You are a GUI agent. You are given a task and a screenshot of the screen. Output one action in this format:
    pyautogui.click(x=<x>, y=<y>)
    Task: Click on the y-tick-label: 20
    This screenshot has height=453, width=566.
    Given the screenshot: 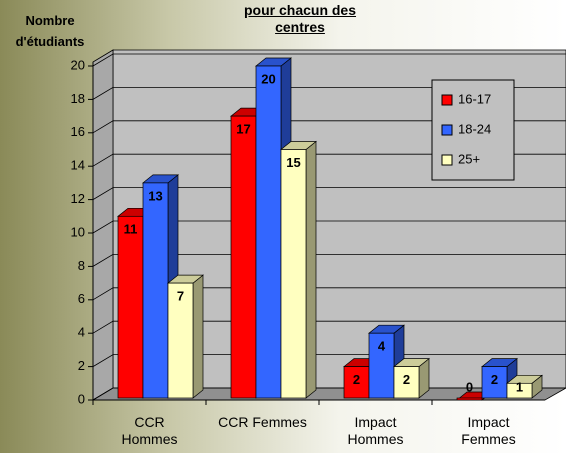 What is the action you would take?
    pyautogui.click(x=78, y=64)
    